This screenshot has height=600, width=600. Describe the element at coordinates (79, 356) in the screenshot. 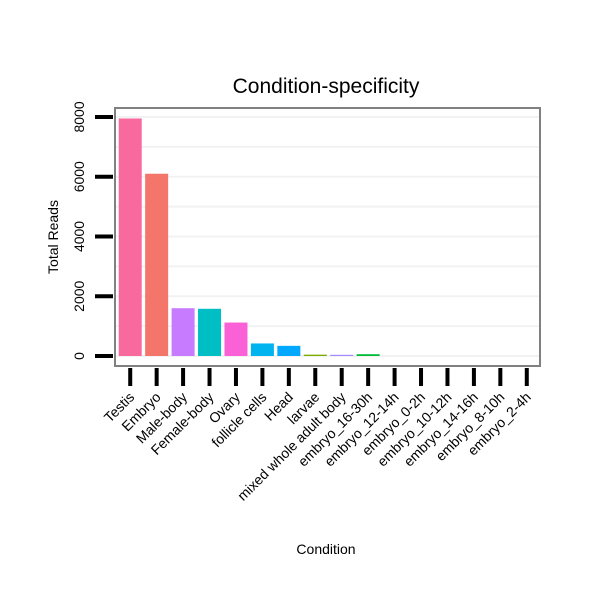

I see `y-tick-label: 0` at that location.